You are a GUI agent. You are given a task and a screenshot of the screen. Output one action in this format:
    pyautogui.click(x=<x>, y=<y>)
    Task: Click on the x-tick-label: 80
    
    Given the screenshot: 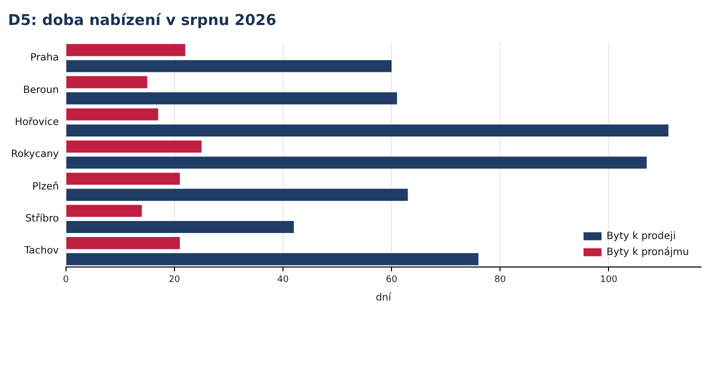 What is the action you would take?
    pyautogui.click(x=500, y=279)
    